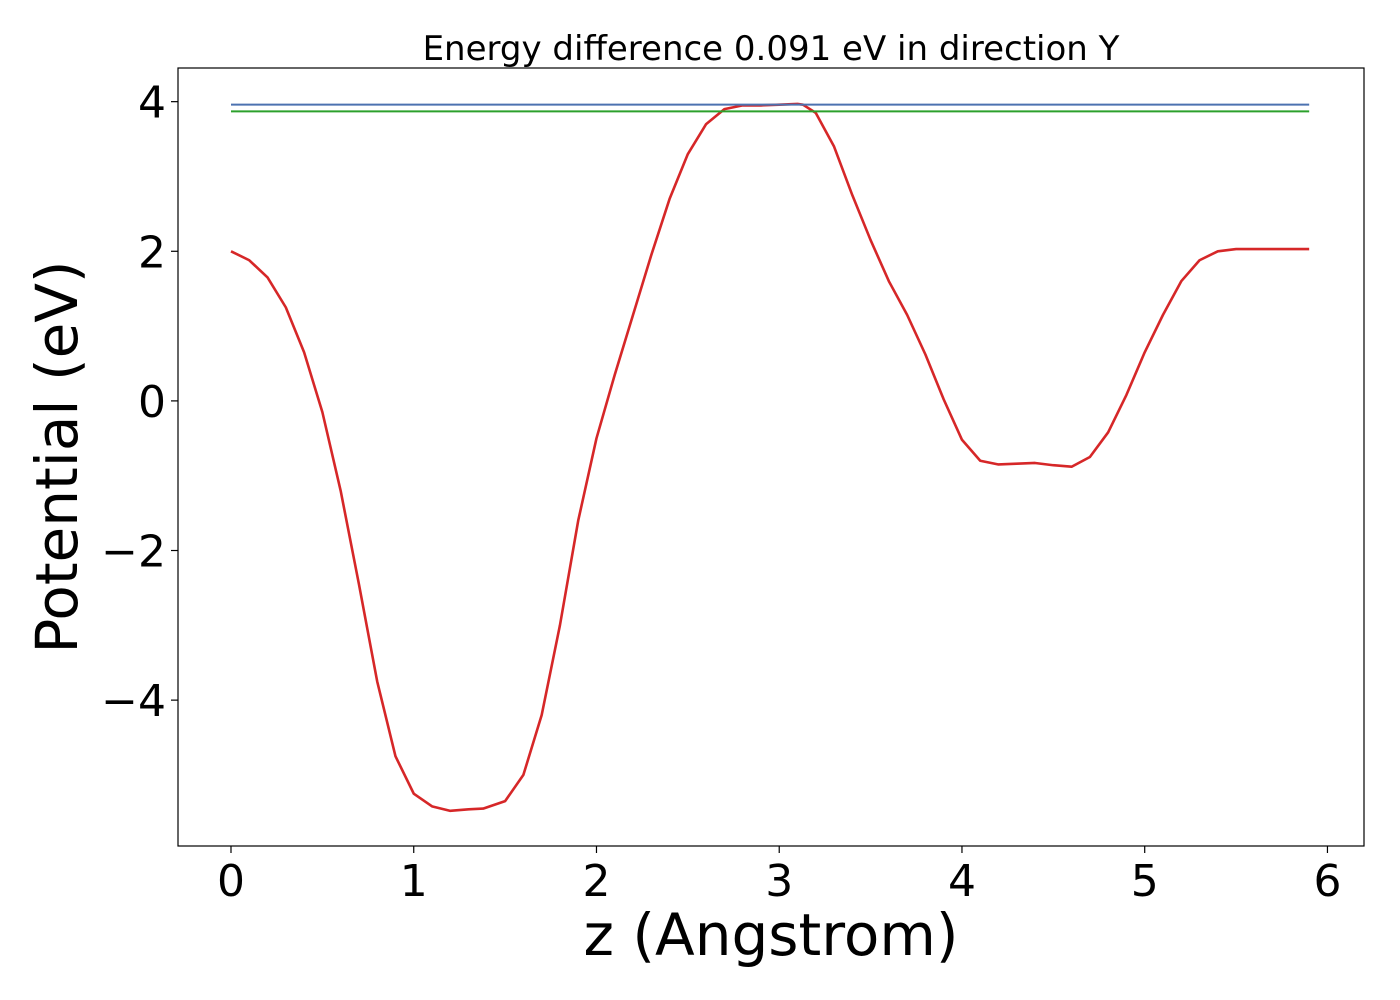 The height and width of the screenshot is (1000, 1400). I want to click on y-tick-label: −4, so click(133, 701).